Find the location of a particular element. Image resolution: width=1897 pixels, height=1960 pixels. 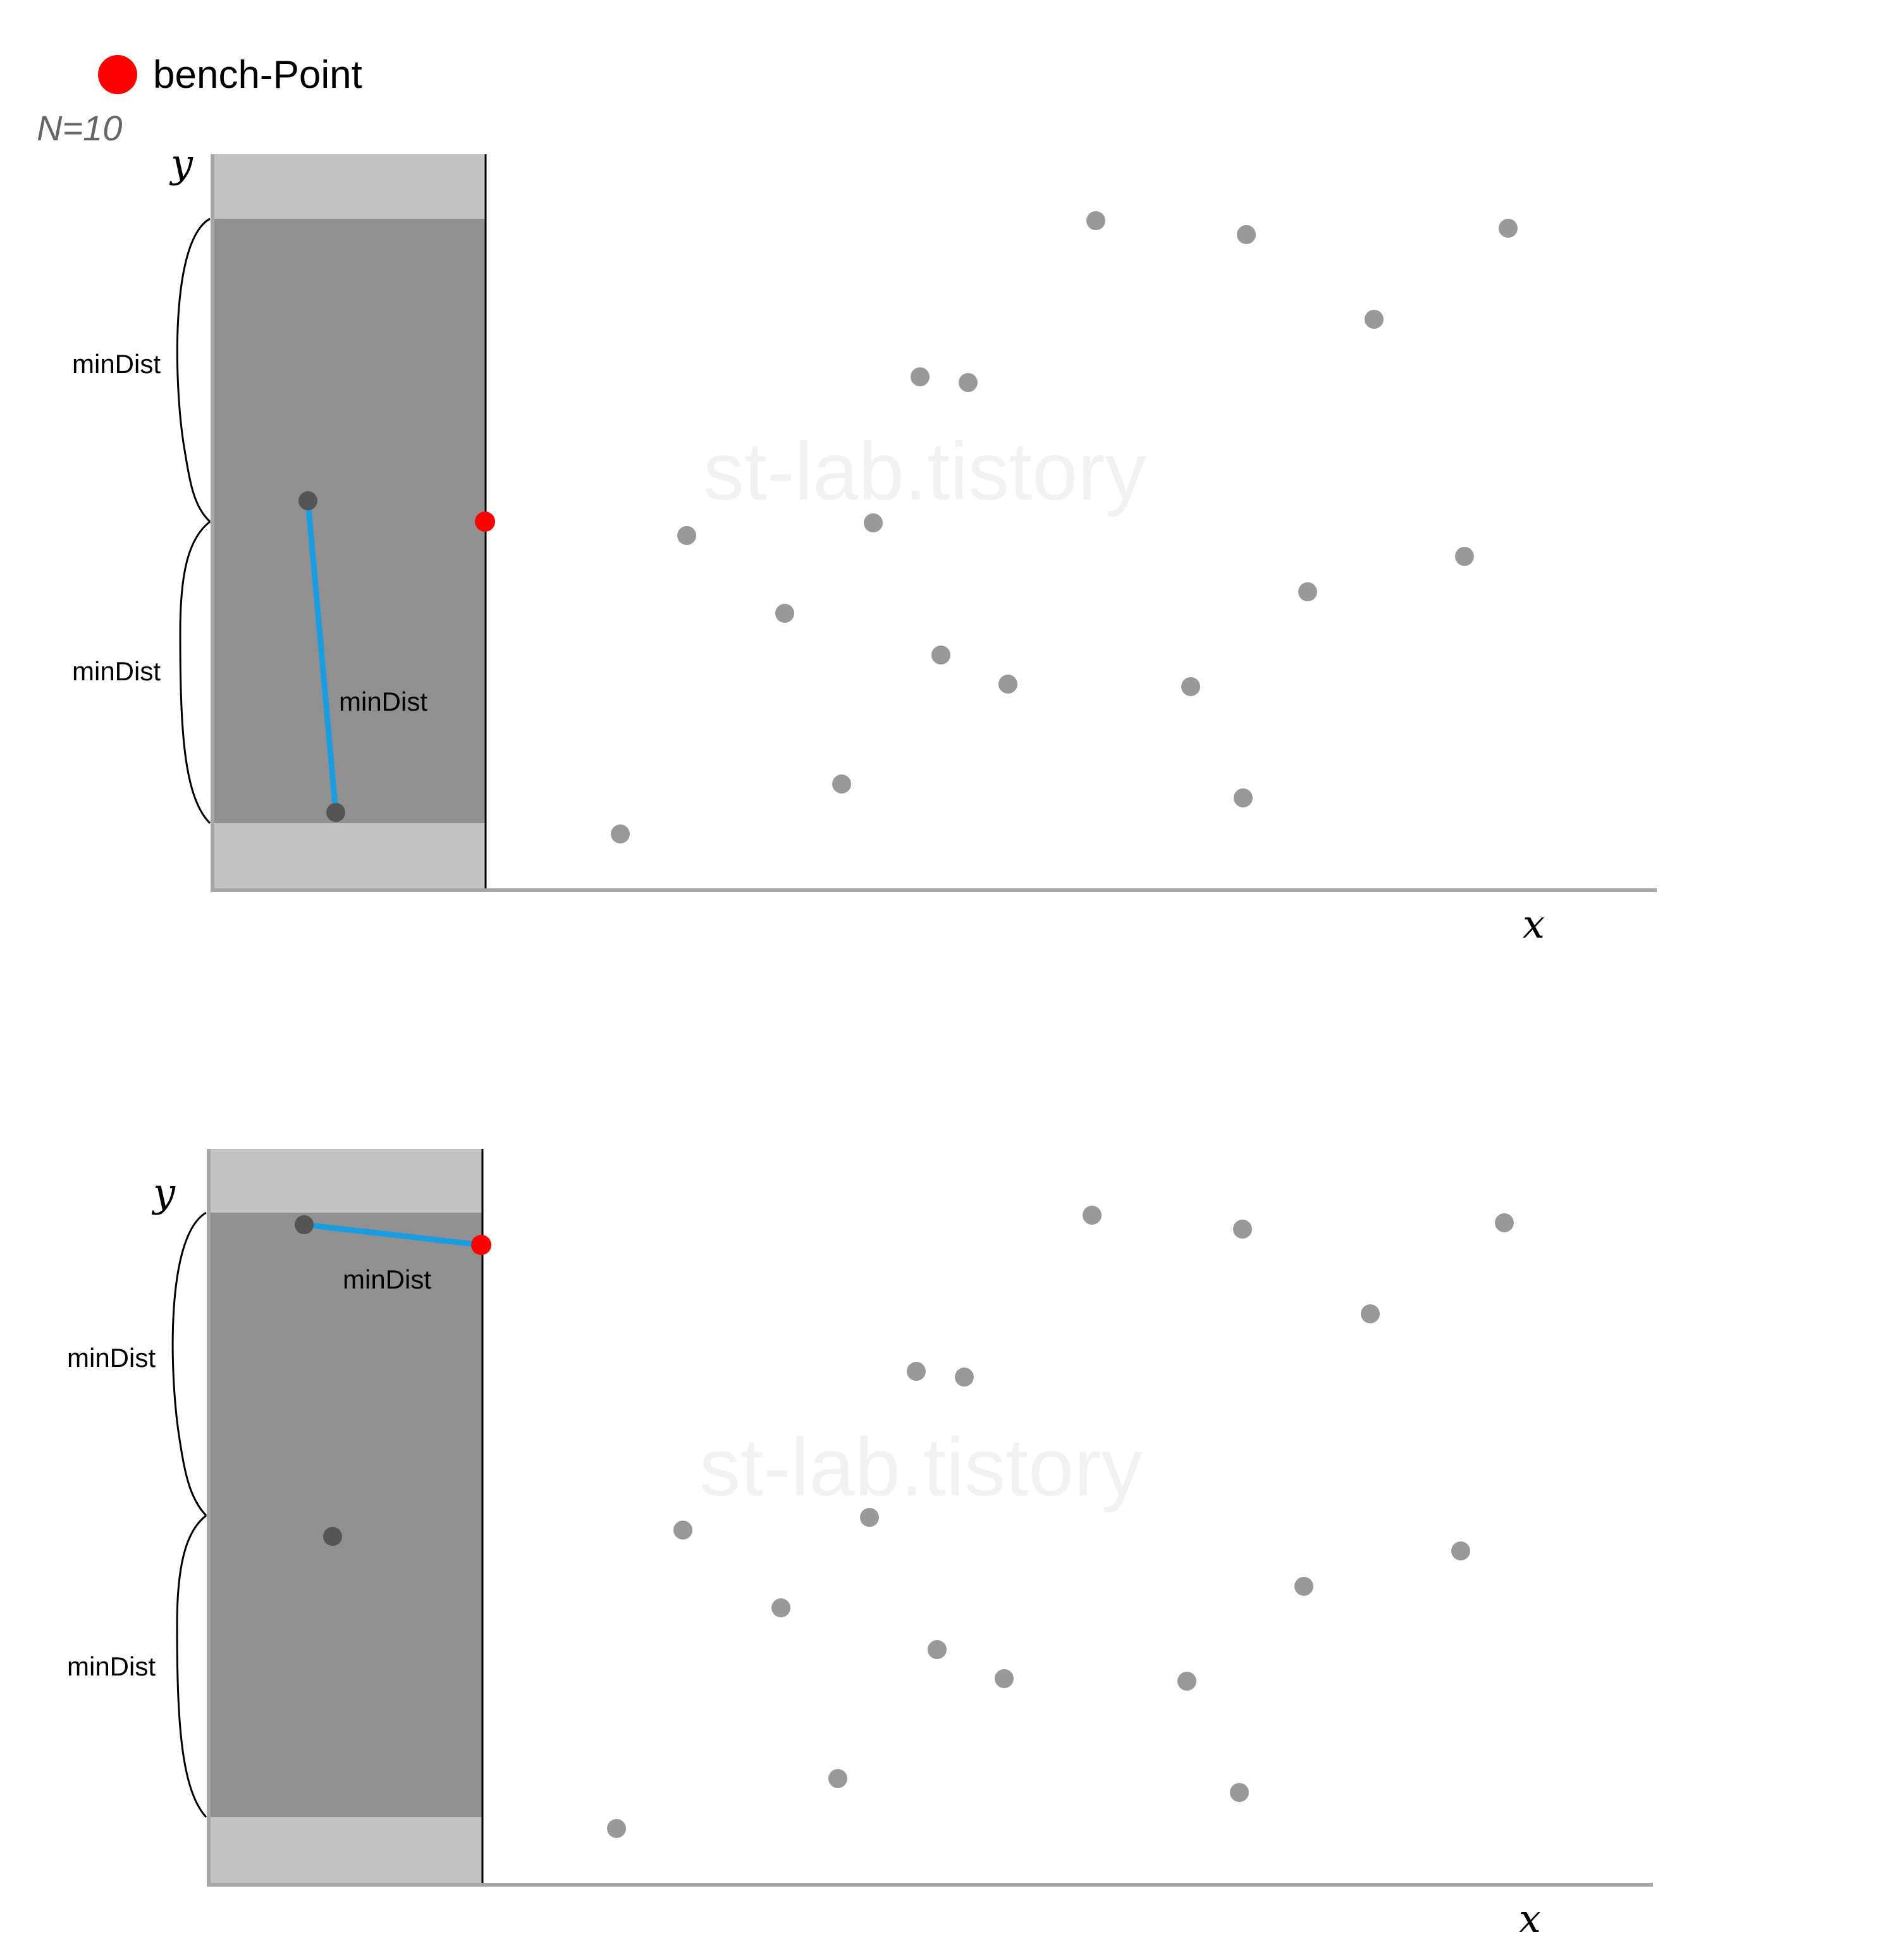

n-label: N=10 is located at coordinates (79, 128).